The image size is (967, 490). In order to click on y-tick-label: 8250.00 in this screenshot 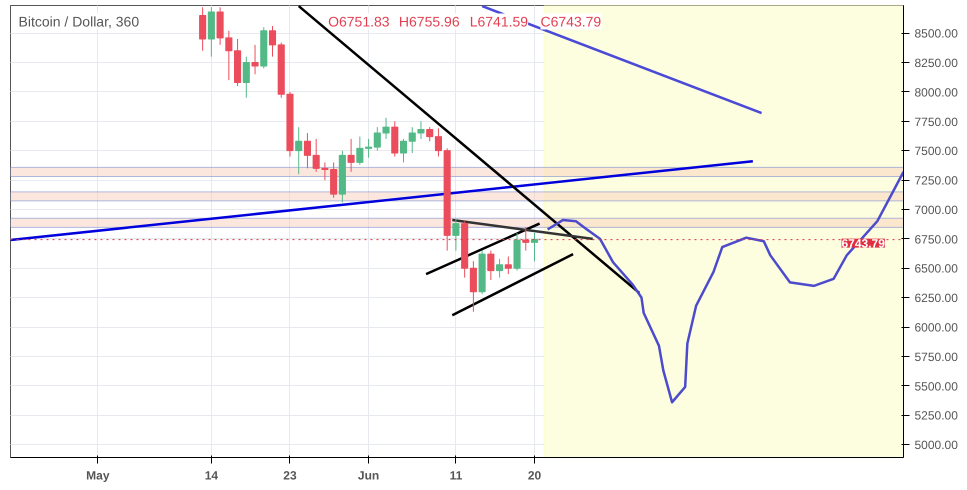, I will do `click(936, 63)`.